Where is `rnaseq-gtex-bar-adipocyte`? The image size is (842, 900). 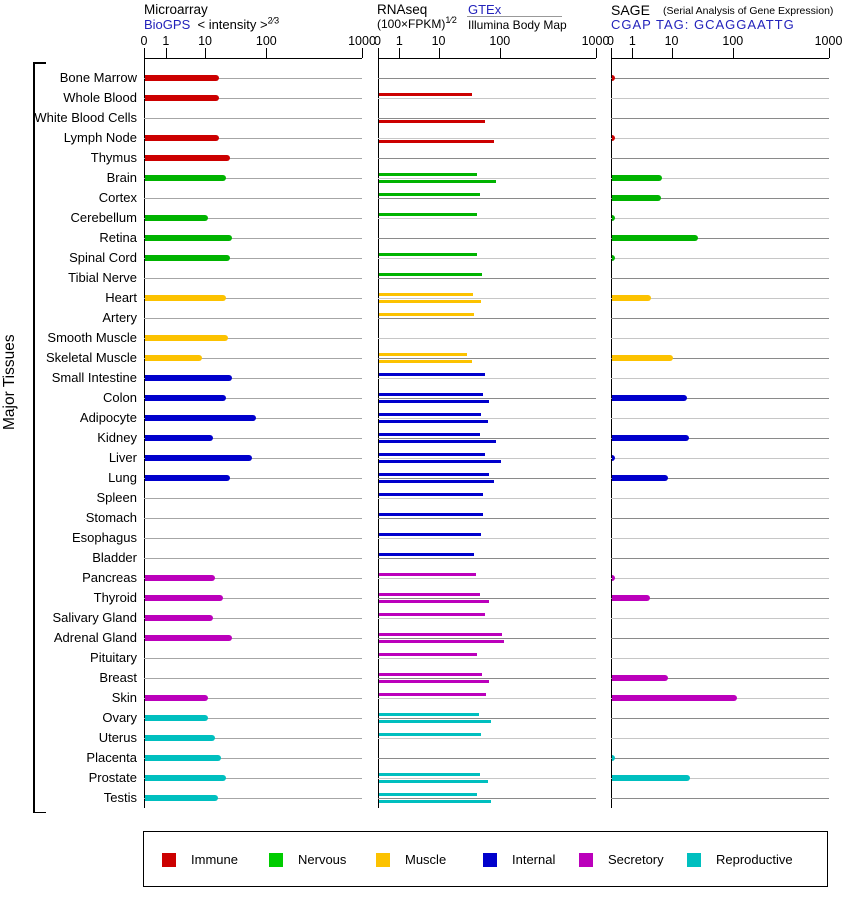 rnaseq-gtex-bar-adipocyte is located at coordinates (429, 414).